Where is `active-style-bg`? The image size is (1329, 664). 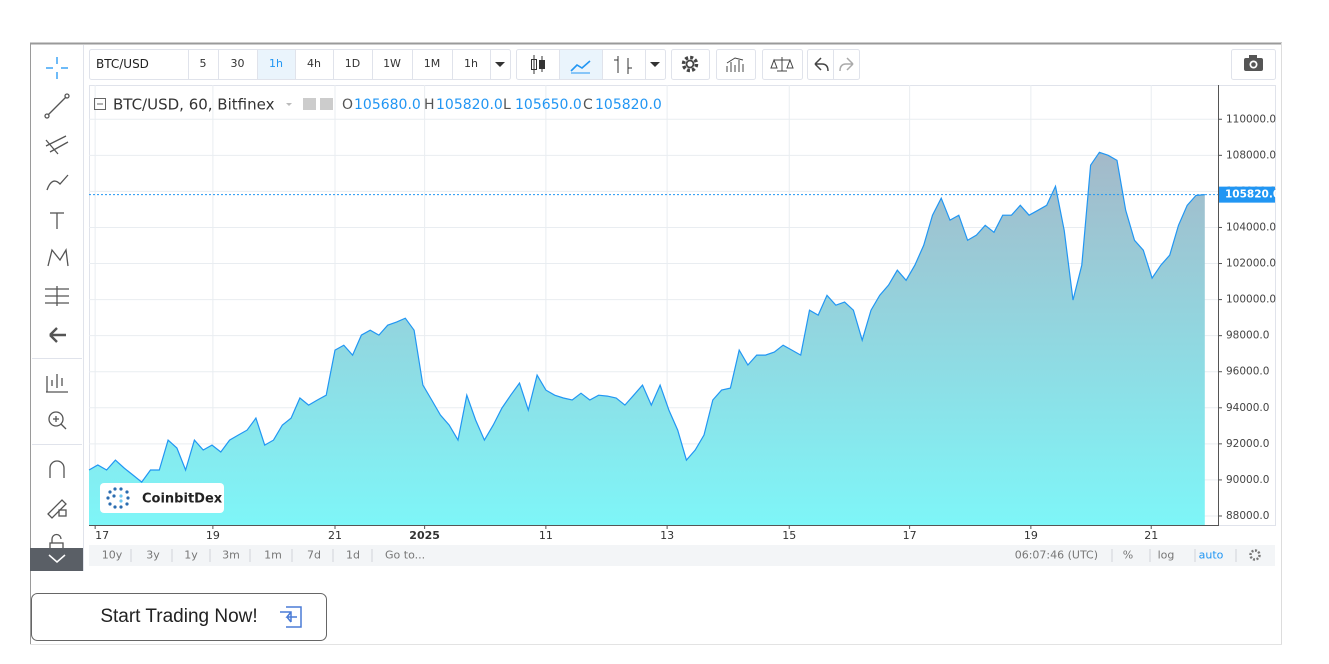
active-style-bg is located at coordinates (581, 64).